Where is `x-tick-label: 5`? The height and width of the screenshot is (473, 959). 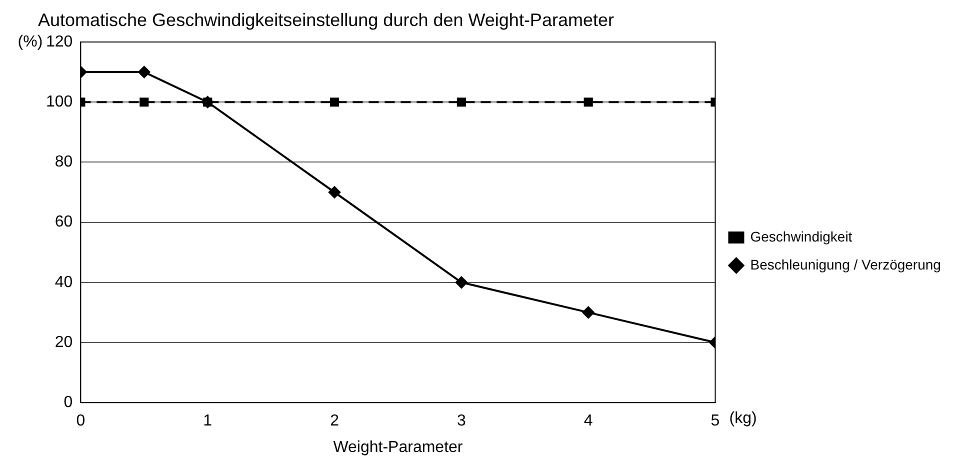
x-tick-label: 5 is located at coordinates (715, 421).